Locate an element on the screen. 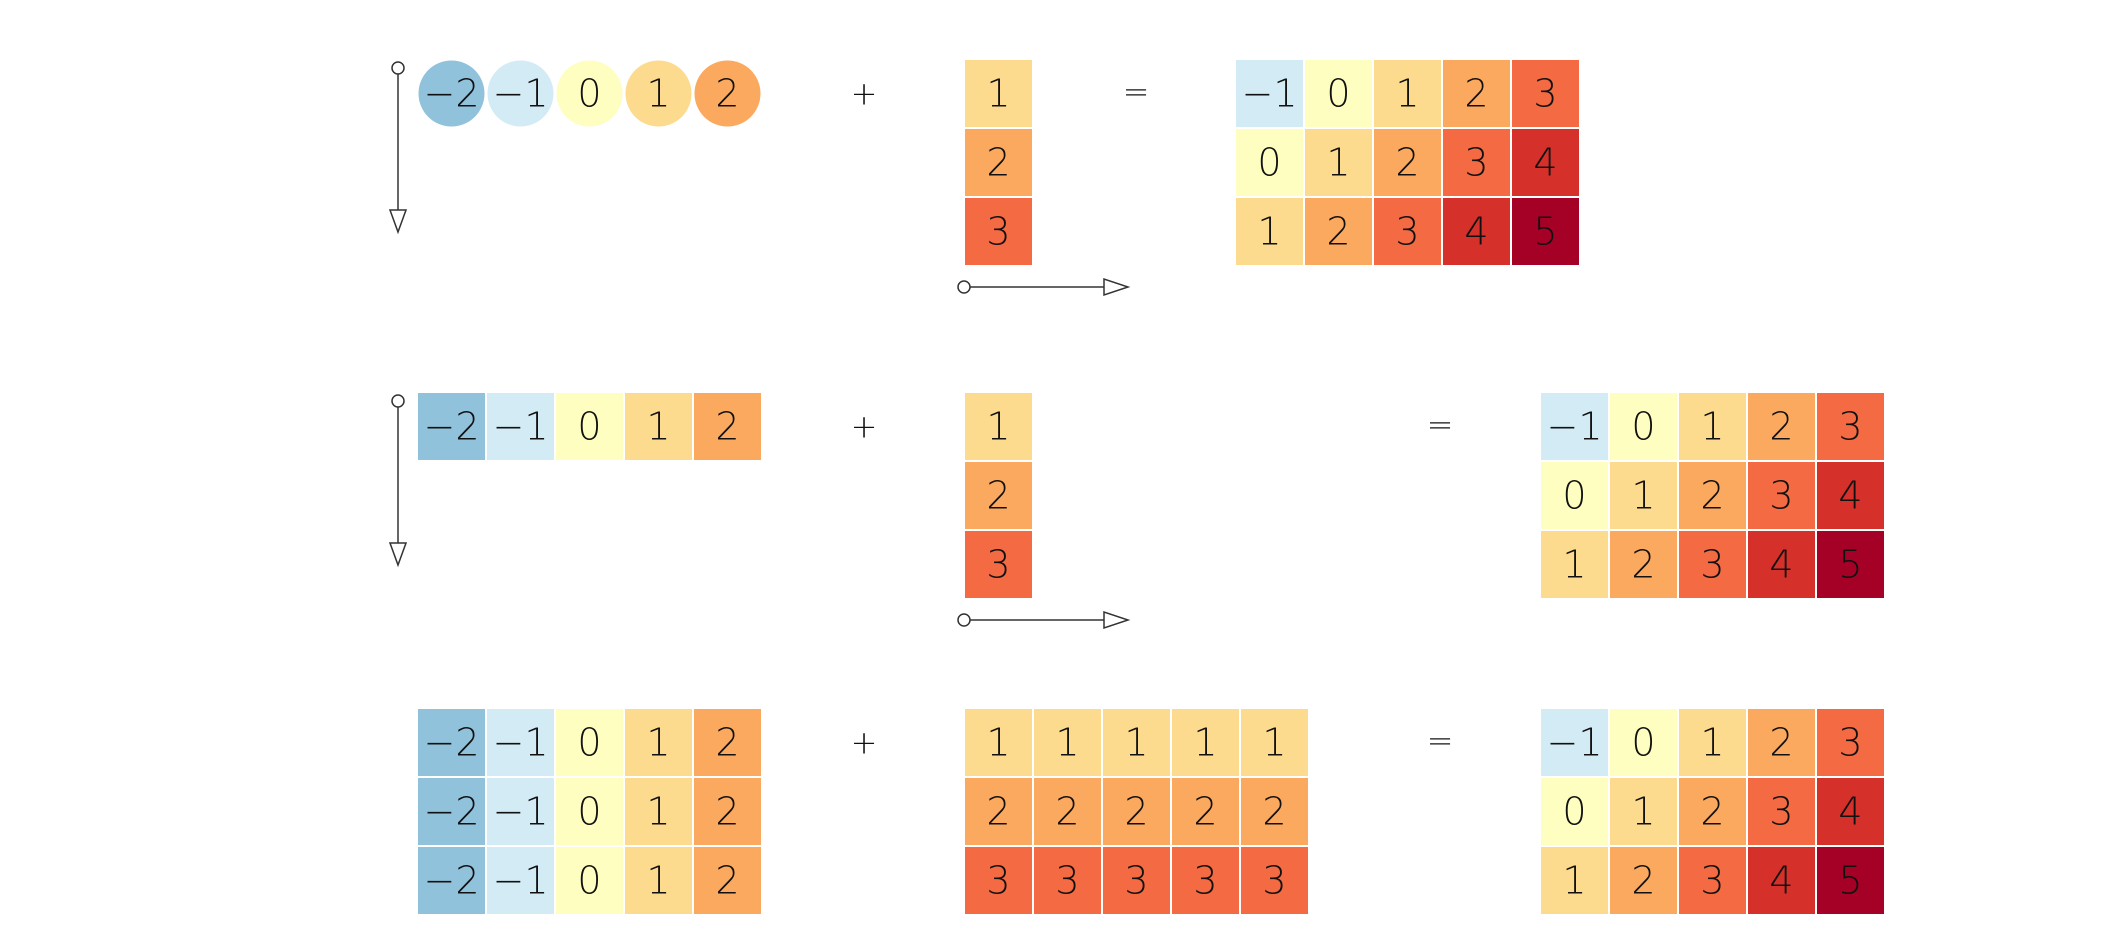 Image resolution: width=2126 pixels, height=943 pixels. right-operand-broadcast-matrix: 1 1 1 1 1 2 2 2 2 2 3 3 3 3 3 is located at coordinates (1136, 811).